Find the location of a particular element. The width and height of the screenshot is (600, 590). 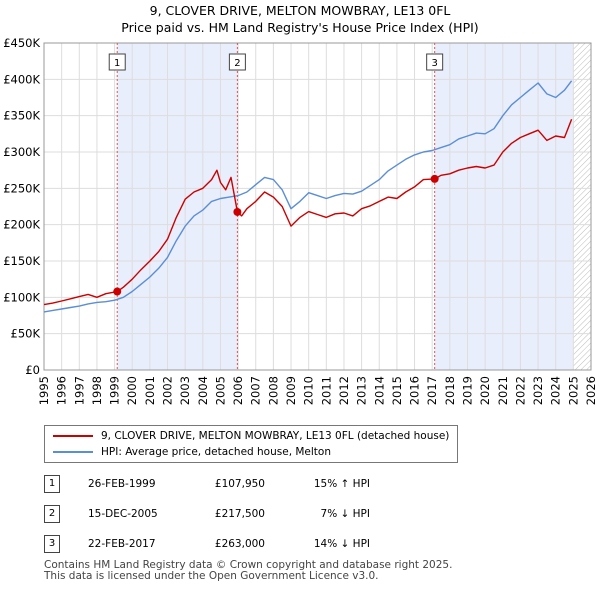

sale-row: 3 22-FEB-2017 £263,000 14% ↓ HPI is located at coordinates (300, 545).